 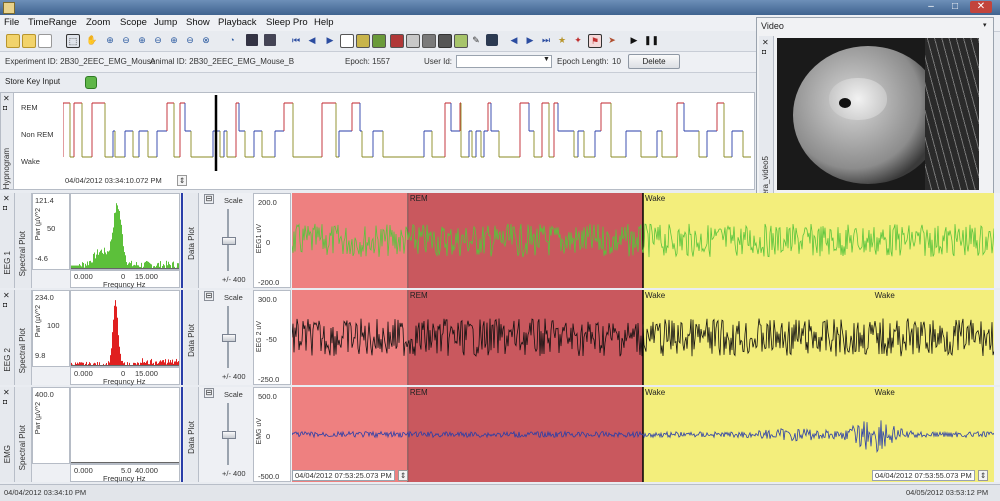 I want to click on minimize-icon: –, so click(x=931, y=7).